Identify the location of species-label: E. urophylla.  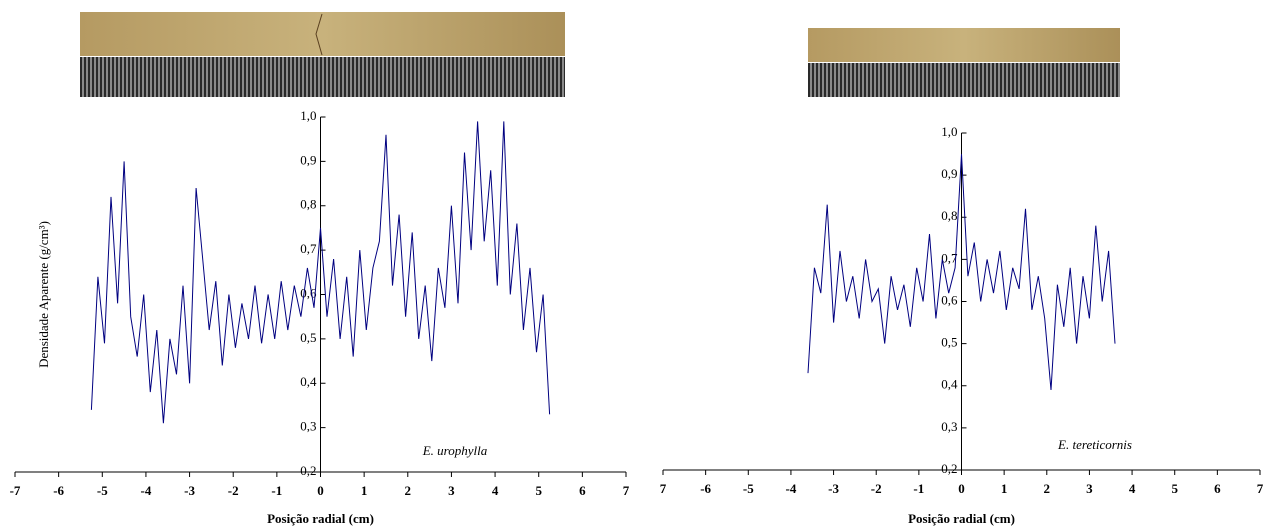
(455, 450).